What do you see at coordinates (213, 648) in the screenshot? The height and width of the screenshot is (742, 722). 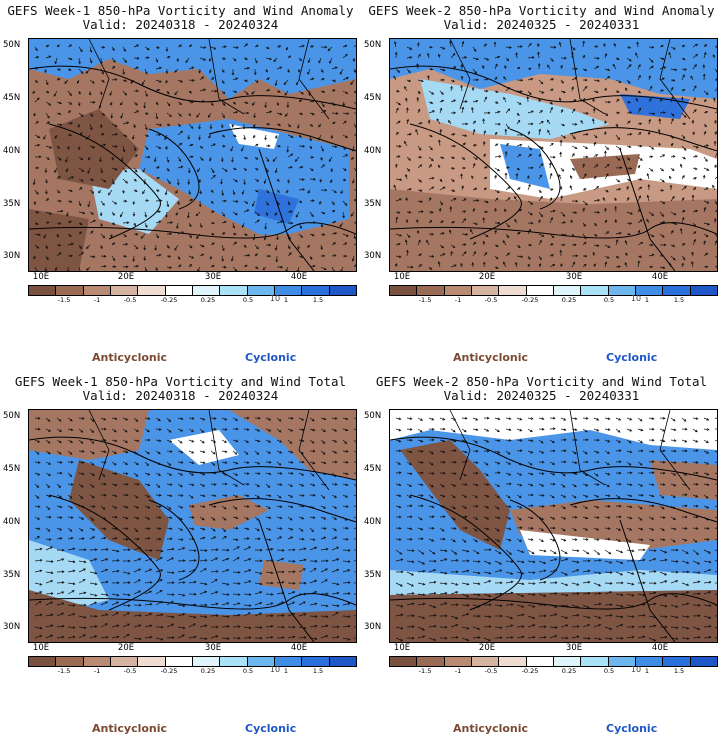 I see `longitude-label: 30E` at bounding box center [213, 648].